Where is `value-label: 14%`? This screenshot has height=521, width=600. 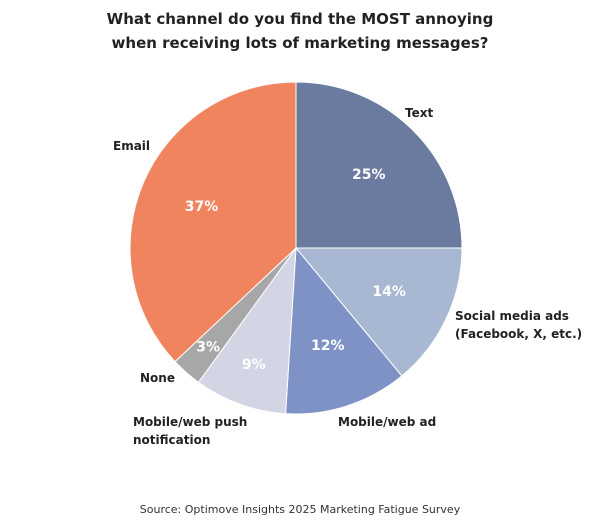
value-label: 14% is located at coordinates (389, 292).